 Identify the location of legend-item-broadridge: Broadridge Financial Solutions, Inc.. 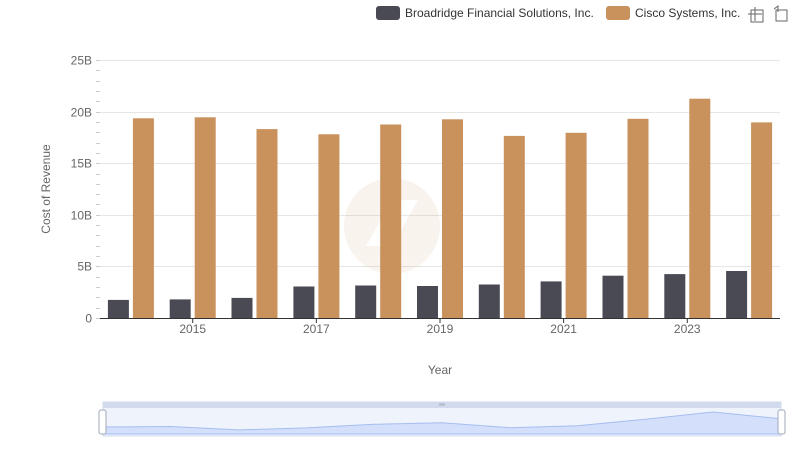
(485, 13).